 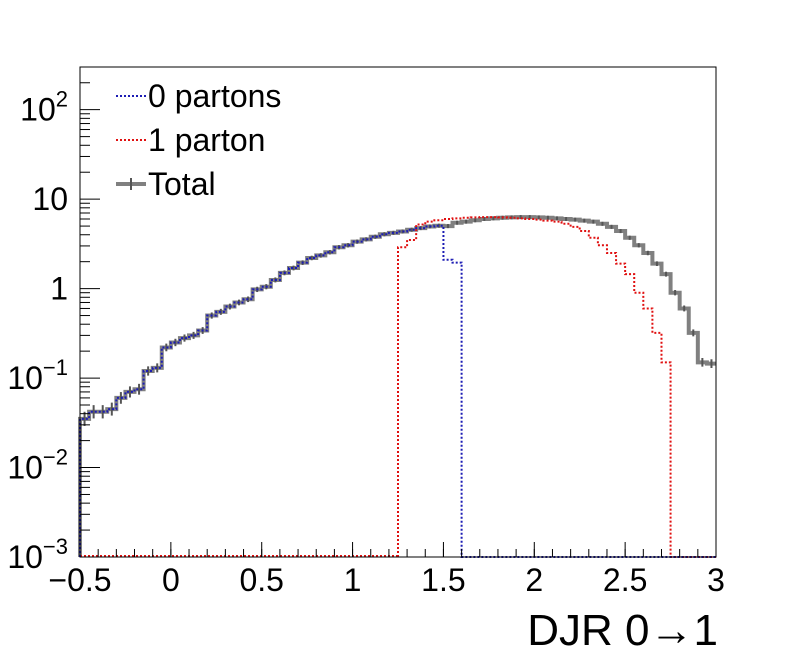 I want to click on x-tick-label: 3, so click(x=716, y=580).